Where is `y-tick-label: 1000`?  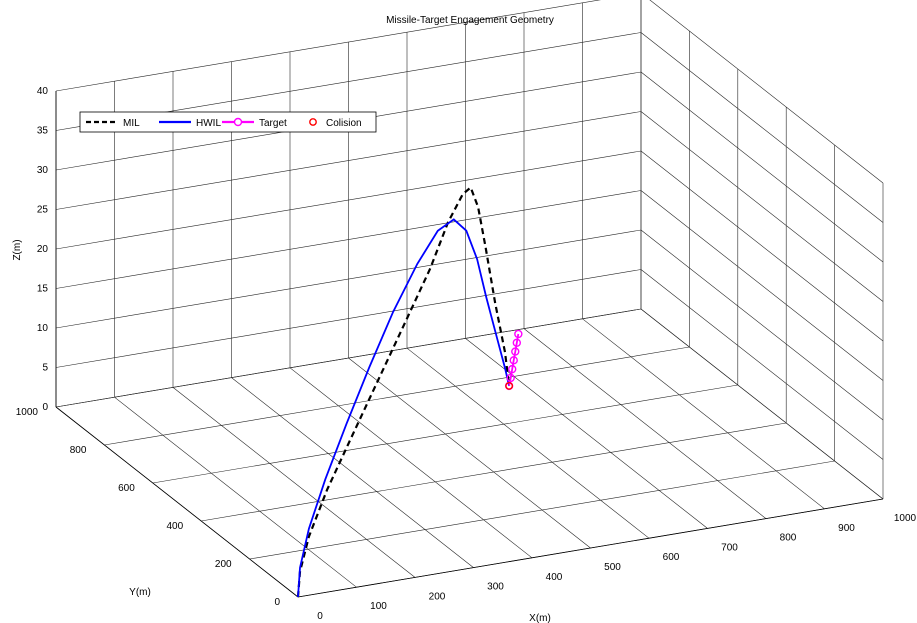
y-tick-label: 1000 is located at coordinates (27, 412).